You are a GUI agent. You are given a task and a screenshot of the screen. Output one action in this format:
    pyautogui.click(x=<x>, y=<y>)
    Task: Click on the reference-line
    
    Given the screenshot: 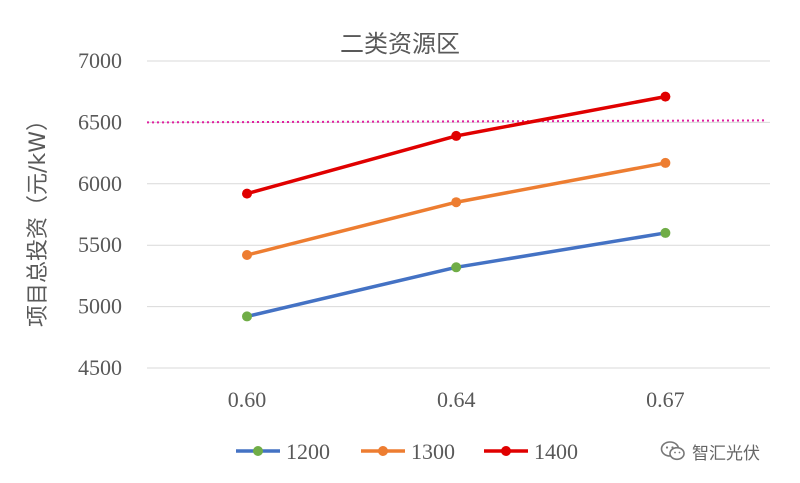 What is the action you would take?
    pyautogui.click(x=456, y=121)
    